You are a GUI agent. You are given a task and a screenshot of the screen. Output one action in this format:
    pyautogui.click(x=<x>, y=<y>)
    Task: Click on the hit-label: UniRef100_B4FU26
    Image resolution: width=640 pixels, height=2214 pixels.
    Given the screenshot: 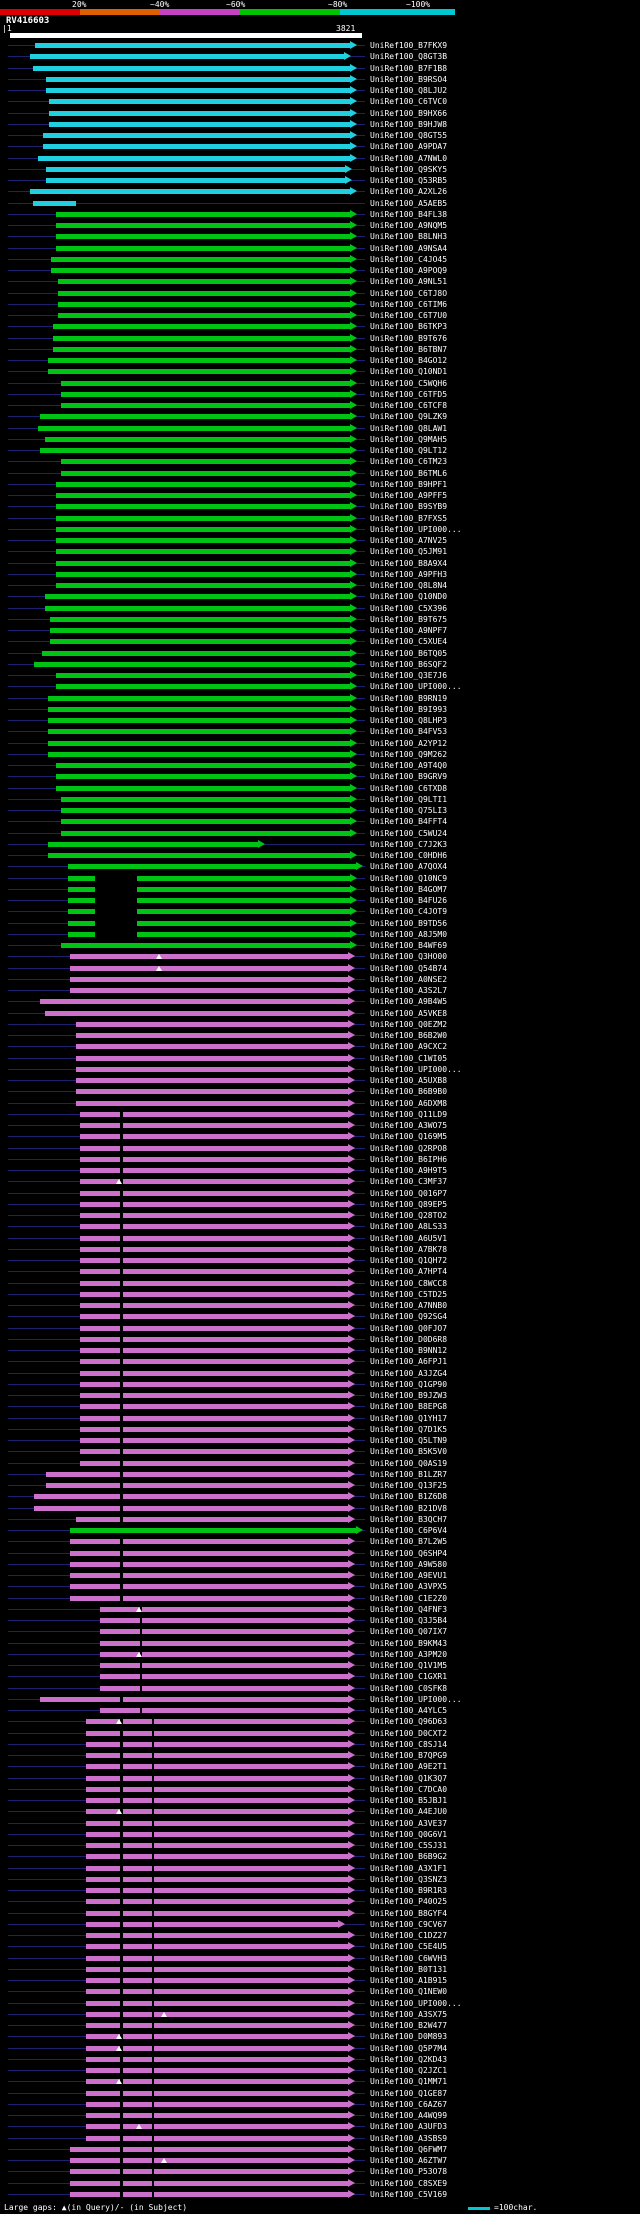 What is the action you would take?
    pyautogui.click(x=409, y=900)
    